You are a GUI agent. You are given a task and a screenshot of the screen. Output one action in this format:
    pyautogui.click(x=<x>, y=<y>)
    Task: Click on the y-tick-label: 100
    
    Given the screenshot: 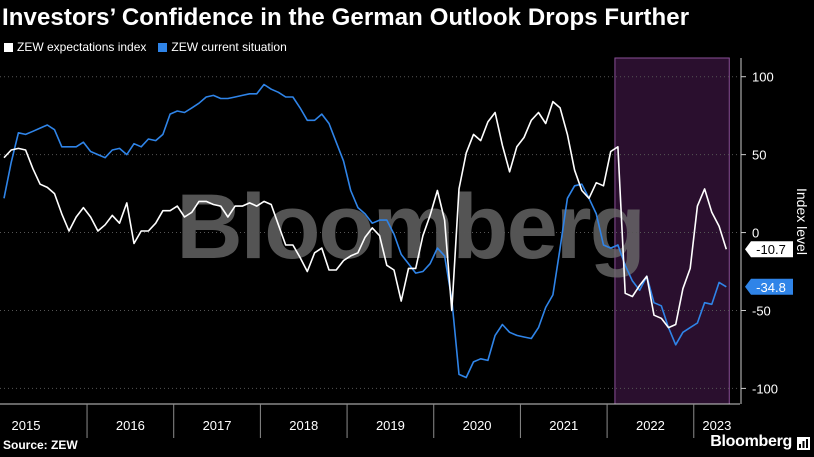 What is the action you would take?
    pyautogui.click(x=763, y=77)
    